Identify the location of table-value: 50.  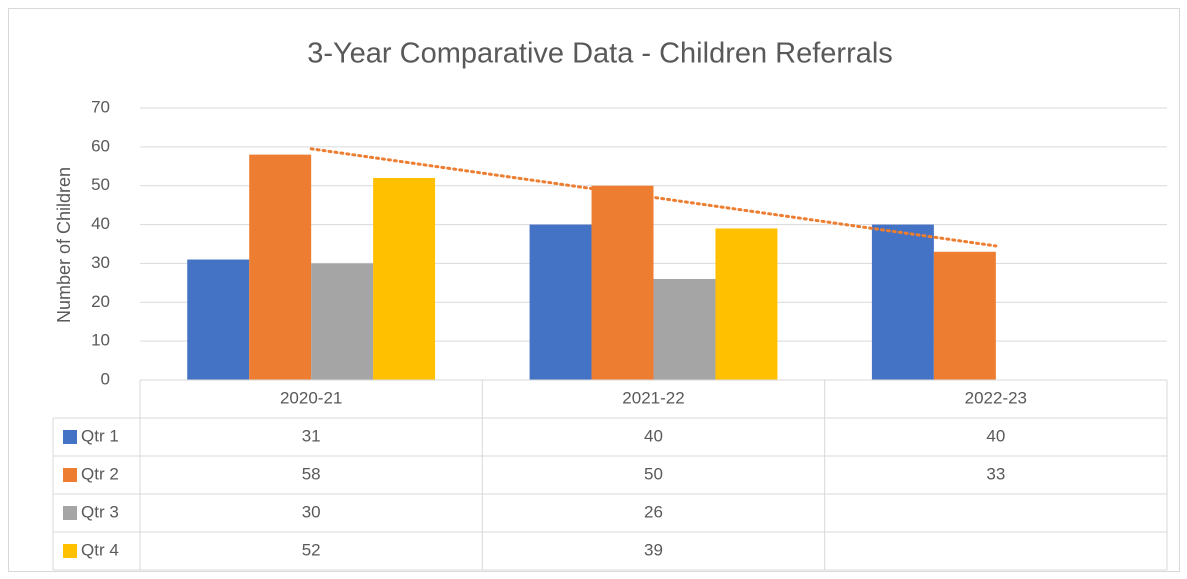
(653, 473).